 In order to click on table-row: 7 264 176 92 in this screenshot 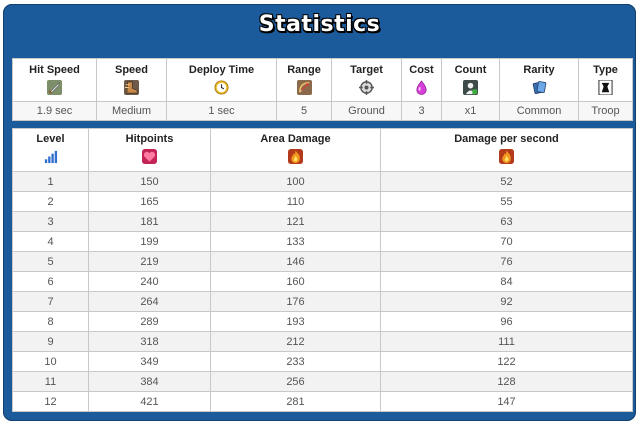, I will do `click(322, 301)`.